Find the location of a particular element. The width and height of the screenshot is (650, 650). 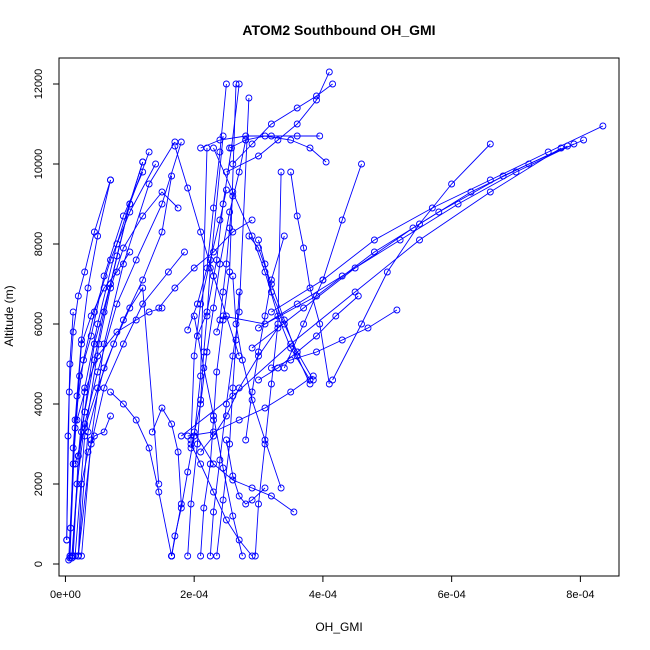

series-56-line is located at coordinates (205, 264).